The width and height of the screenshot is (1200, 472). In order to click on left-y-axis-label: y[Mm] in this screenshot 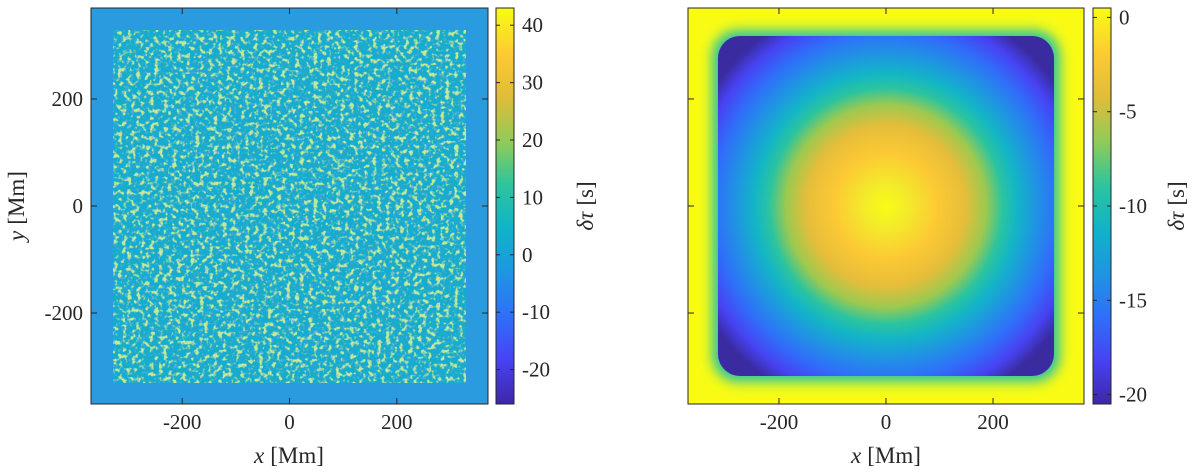, I will do `click(16, 207)`.